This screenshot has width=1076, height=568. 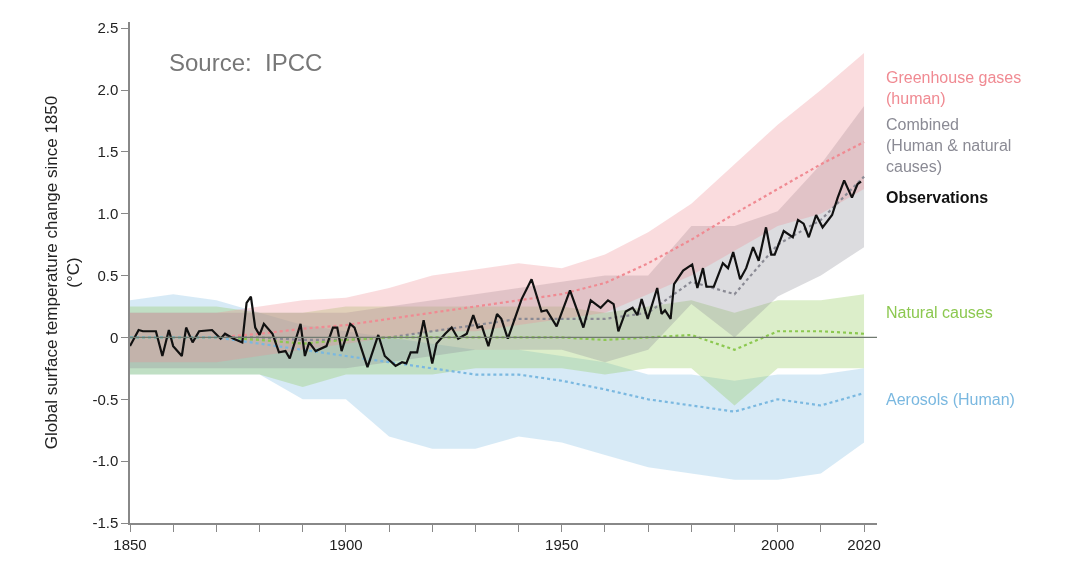 What do you see at coordinates (114, 337) in the screenshot?
I see `y-tick-label: 0` at bounding box center [114, 337].